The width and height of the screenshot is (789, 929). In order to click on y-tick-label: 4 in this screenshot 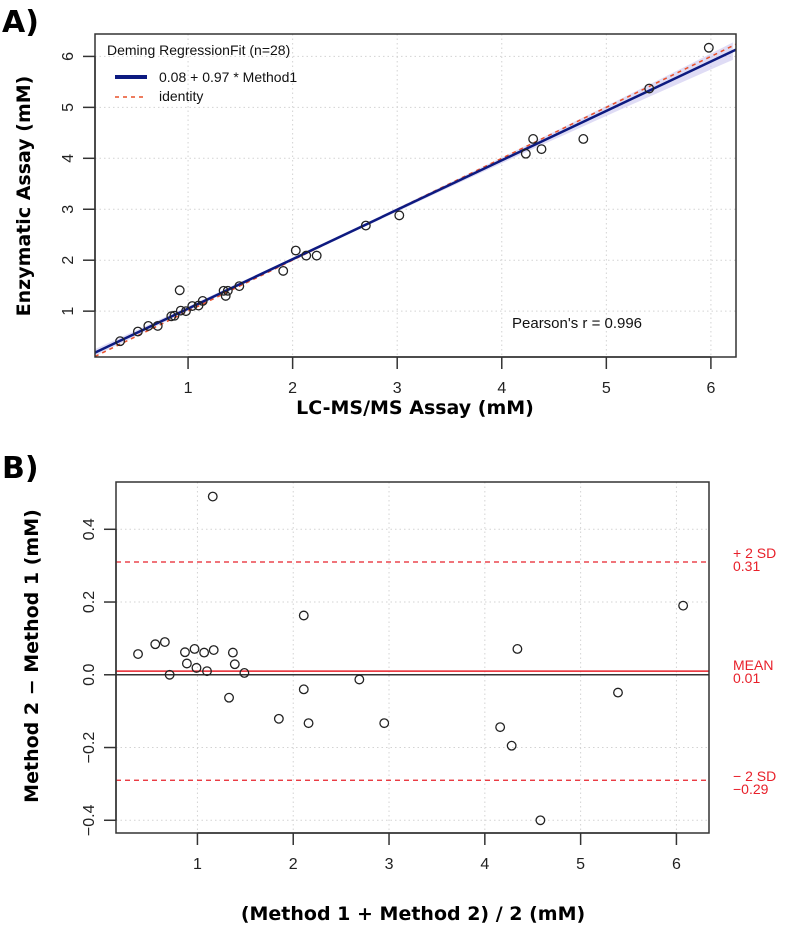, I will do `click(68, 158)`.